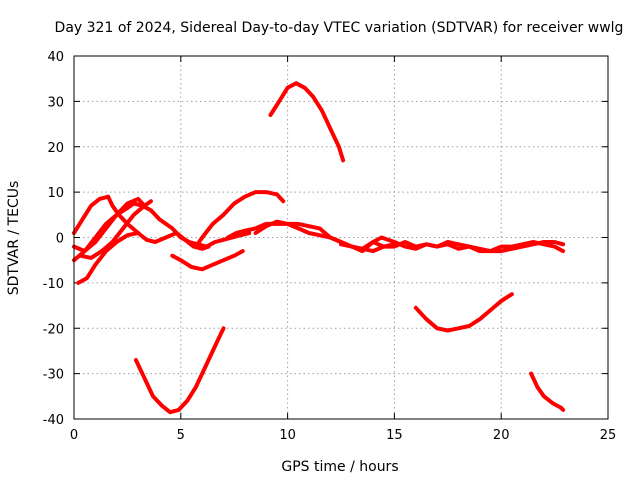 This screenshot has height=480, width=640. Describe the element at coordinates (53, 329) in the screenshot. I see `y-tick-label: -20` at that location.